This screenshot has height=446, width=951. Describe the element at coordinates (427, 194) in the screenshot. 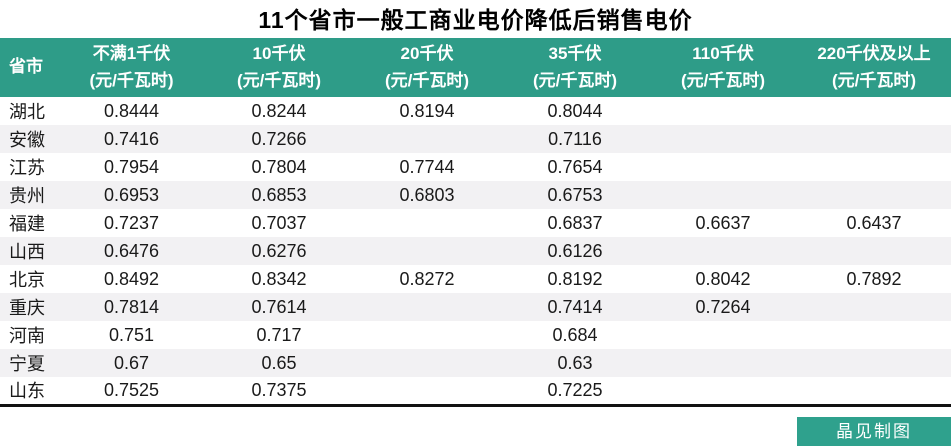

I see `price-cell: 0.6803` at that location.